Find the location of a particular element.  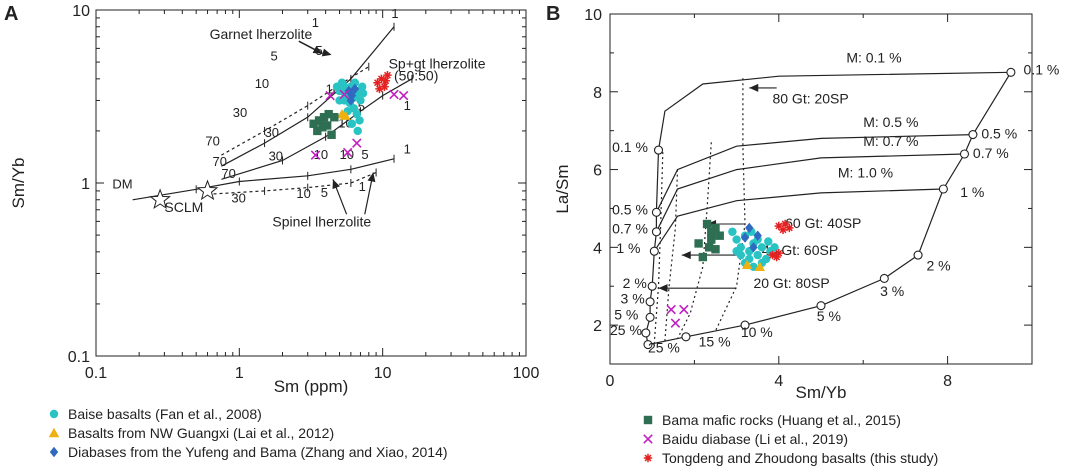

arrow-garnet-line is located at coordinates (310, 47).